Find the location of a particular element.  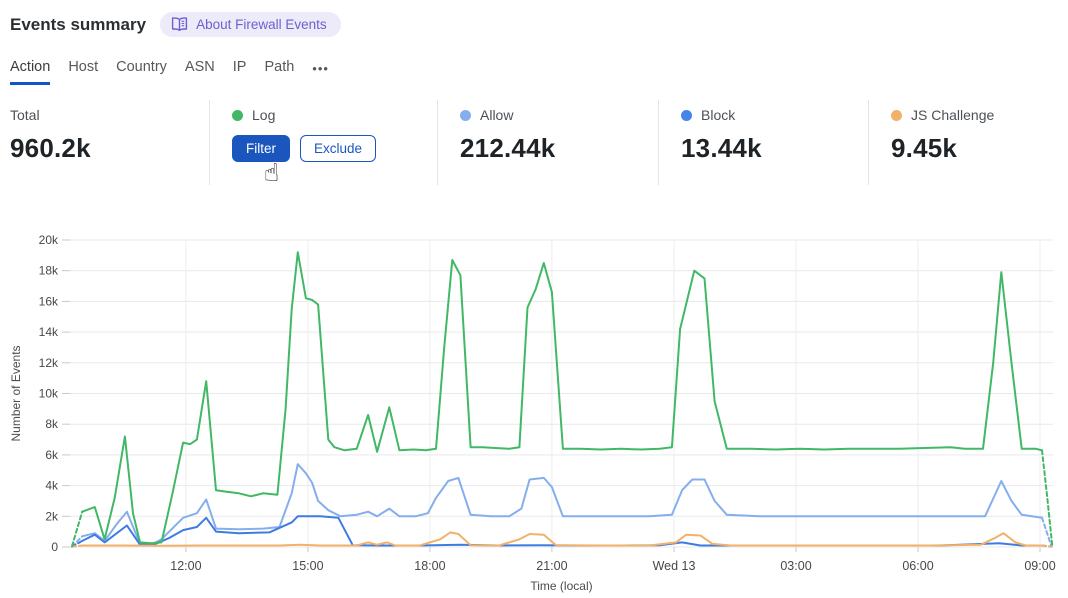

summary-tabs: Action Host Country ASN IP Path ••• is located at coordinates (169, 72).